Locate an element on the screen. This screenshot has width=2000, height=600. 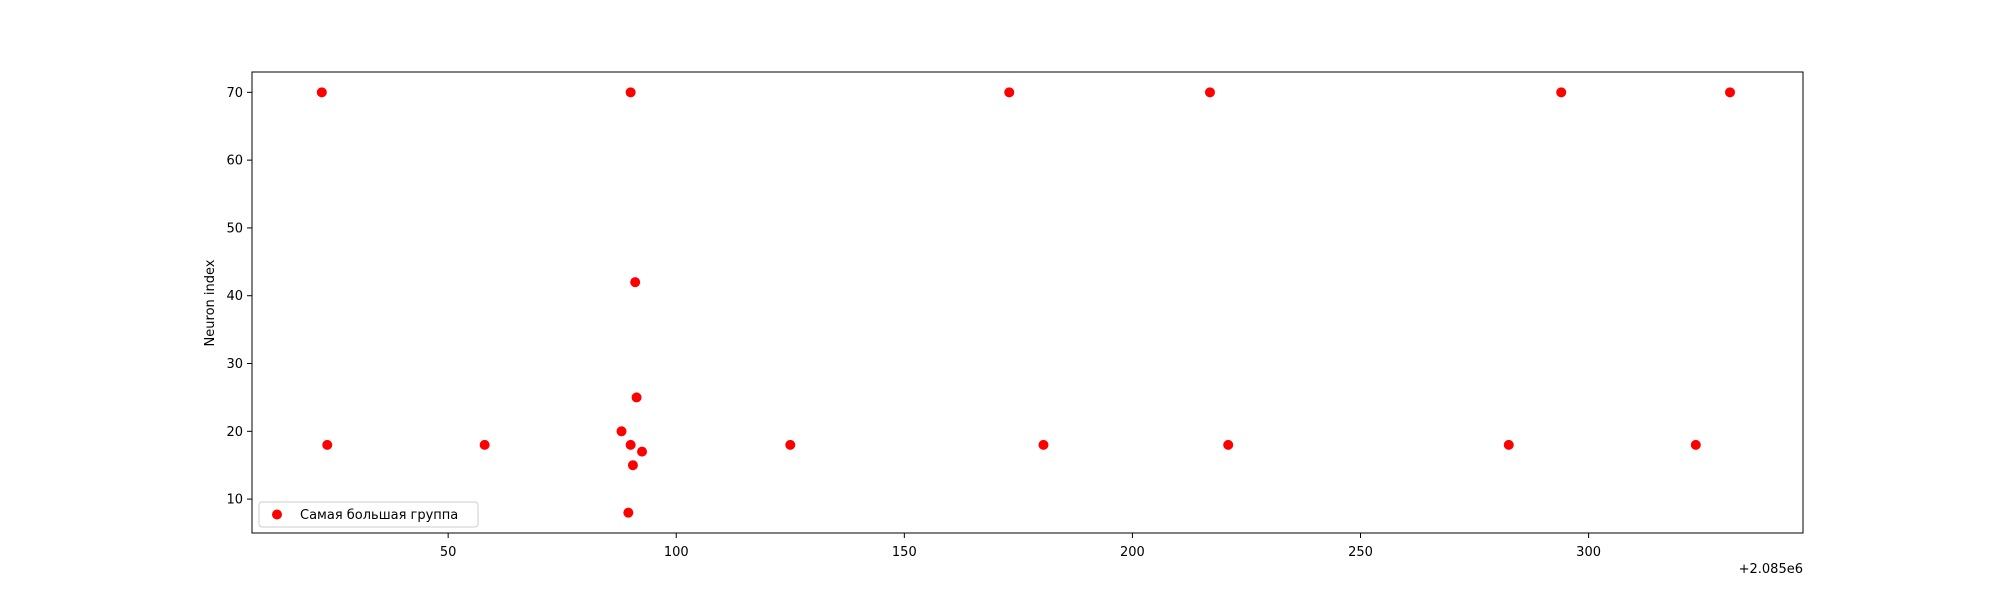
y-tick-label: 50 is located at coordinates (234, 228).